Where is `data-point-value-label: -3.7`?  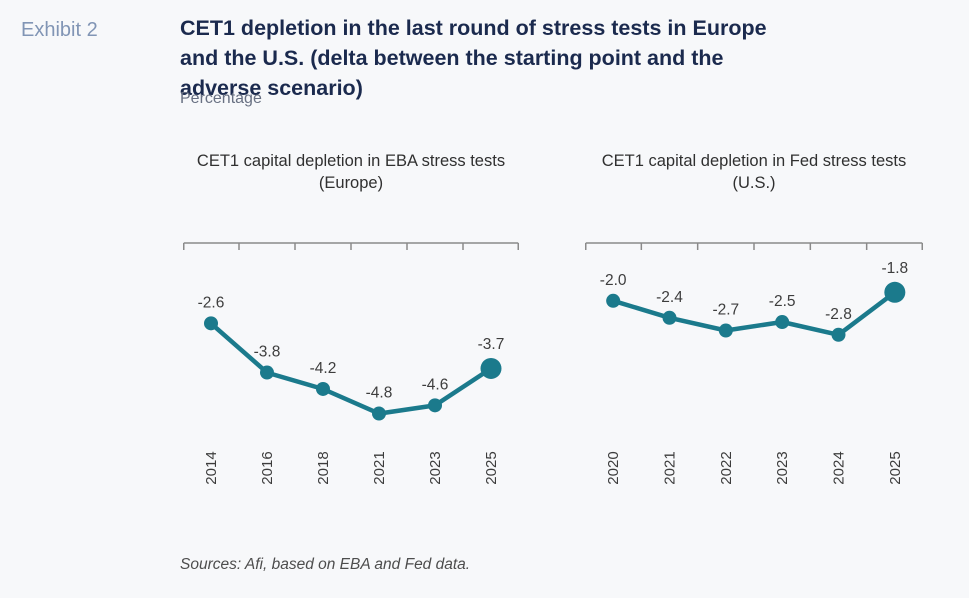 data-point-value-label: -3.7 is located at coordinates (491, 344).